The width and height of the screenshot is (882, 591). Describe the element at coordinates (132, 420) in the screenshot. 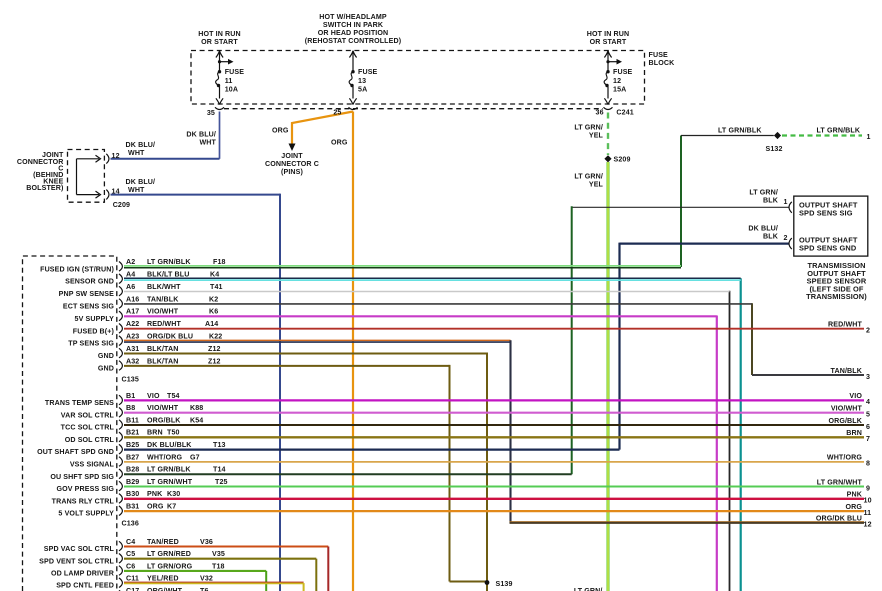

I see `svg-text: B11` at that location.